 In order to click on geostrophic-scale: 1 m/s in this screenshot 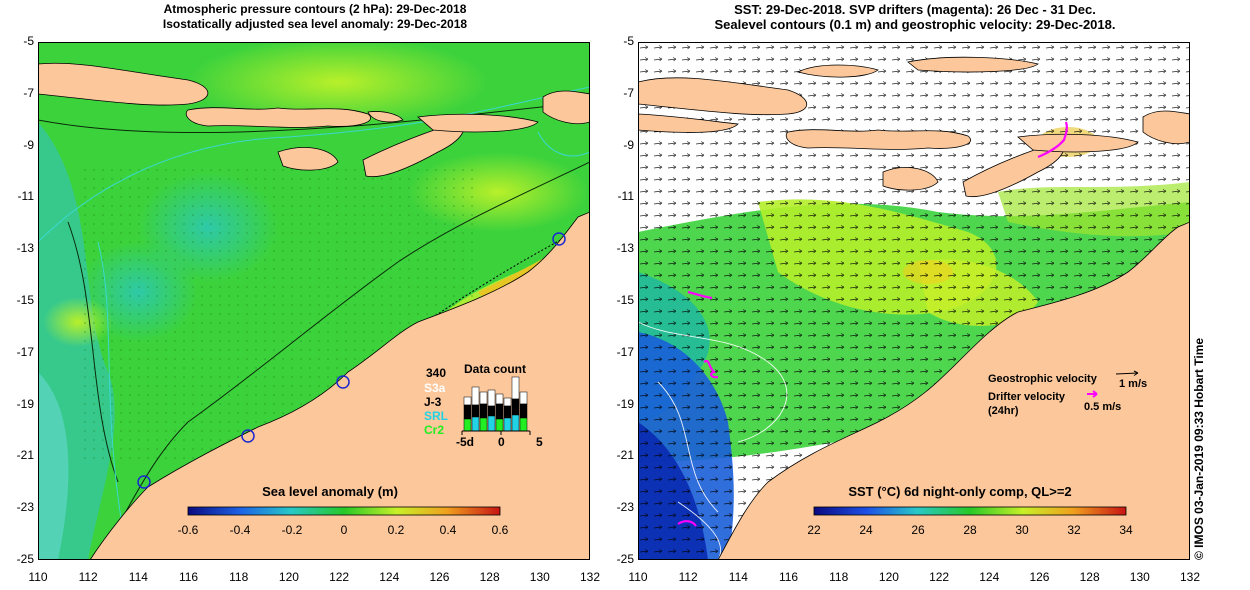, I will do `click(1133, 384)`.